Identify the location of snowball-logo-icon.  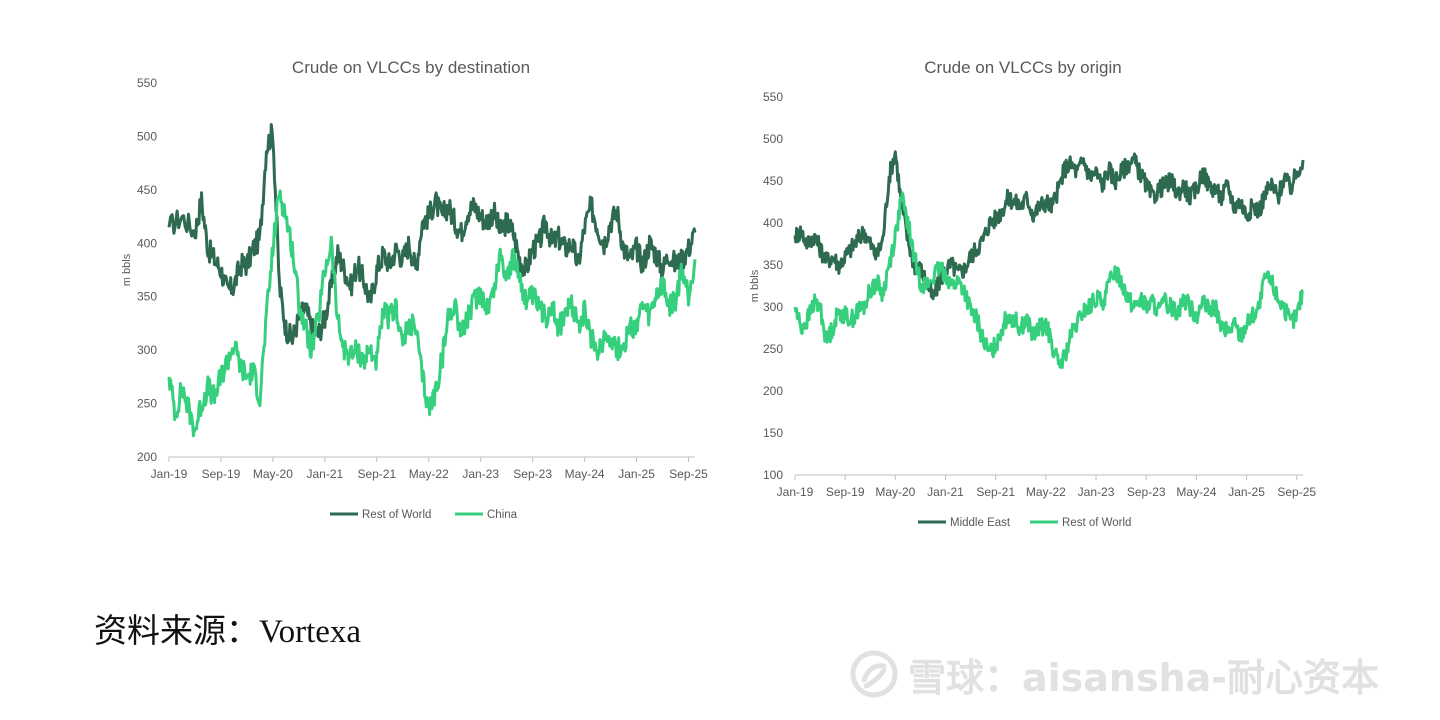
(874, 674).